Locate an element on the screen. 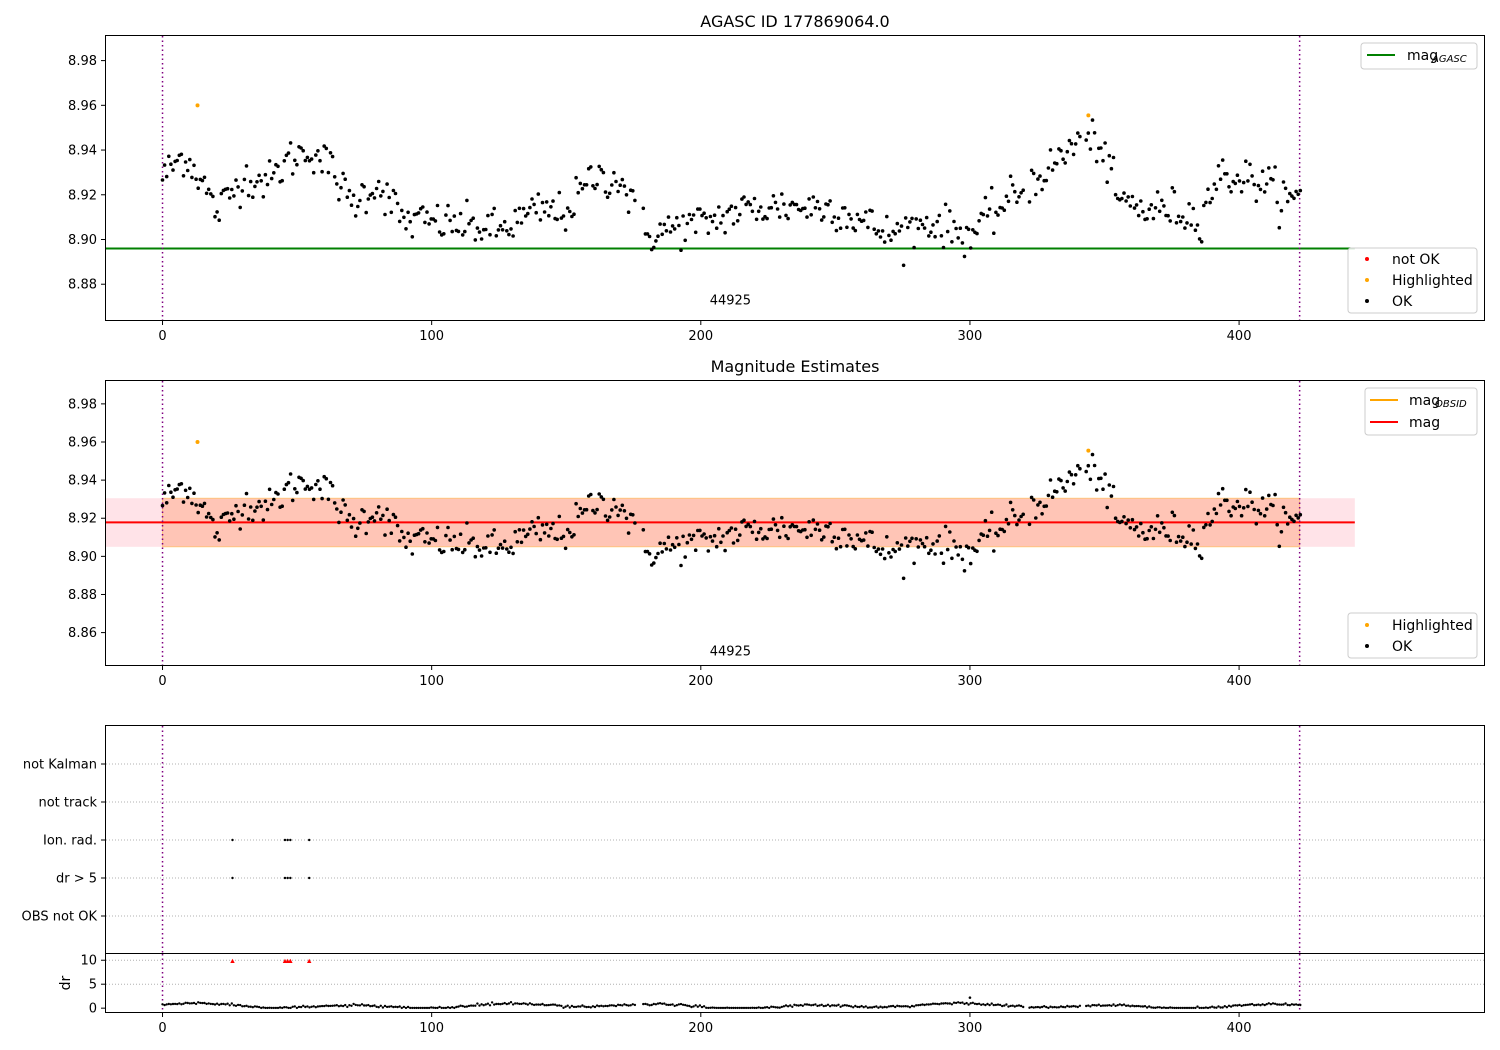 This screenshot has height=1050, width=1500. x-tick-label: 200 is located at coordinates (700, 336).